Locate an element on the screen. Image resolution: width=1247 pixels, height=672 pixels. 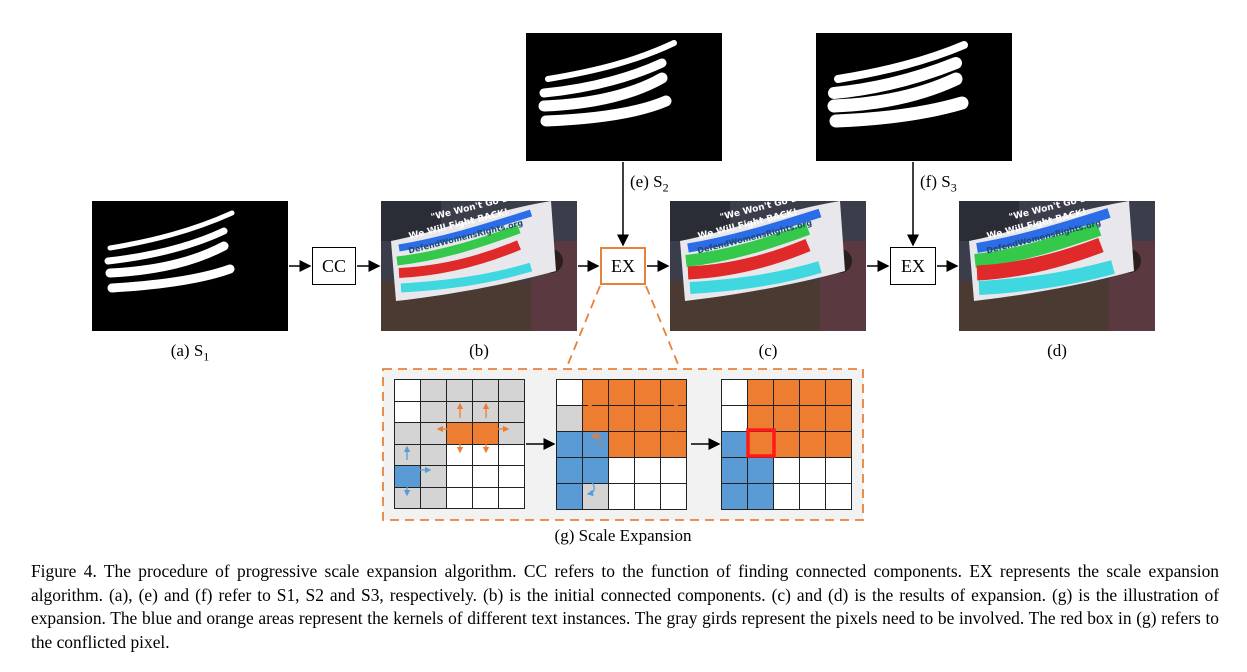
photo-c is located at coordinates (768, 266).